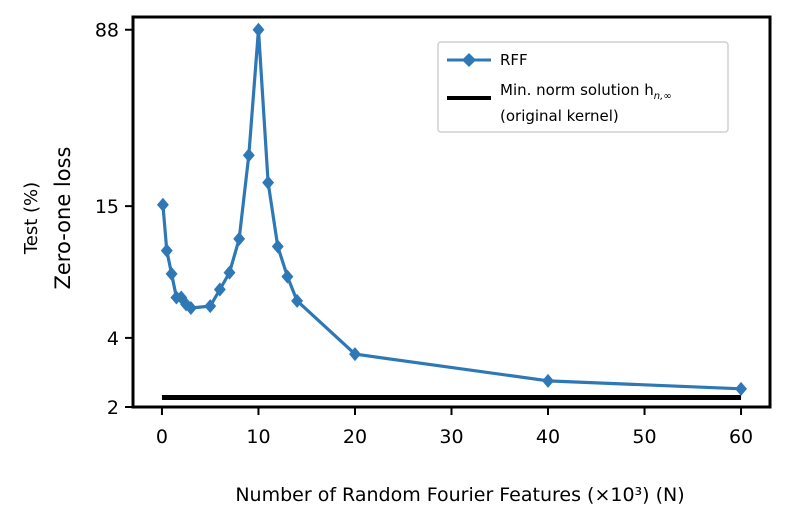 The width and height of the screenshot is (800, 523). I want to click on y-axis-label-top: Test (%), so click(31, 218).